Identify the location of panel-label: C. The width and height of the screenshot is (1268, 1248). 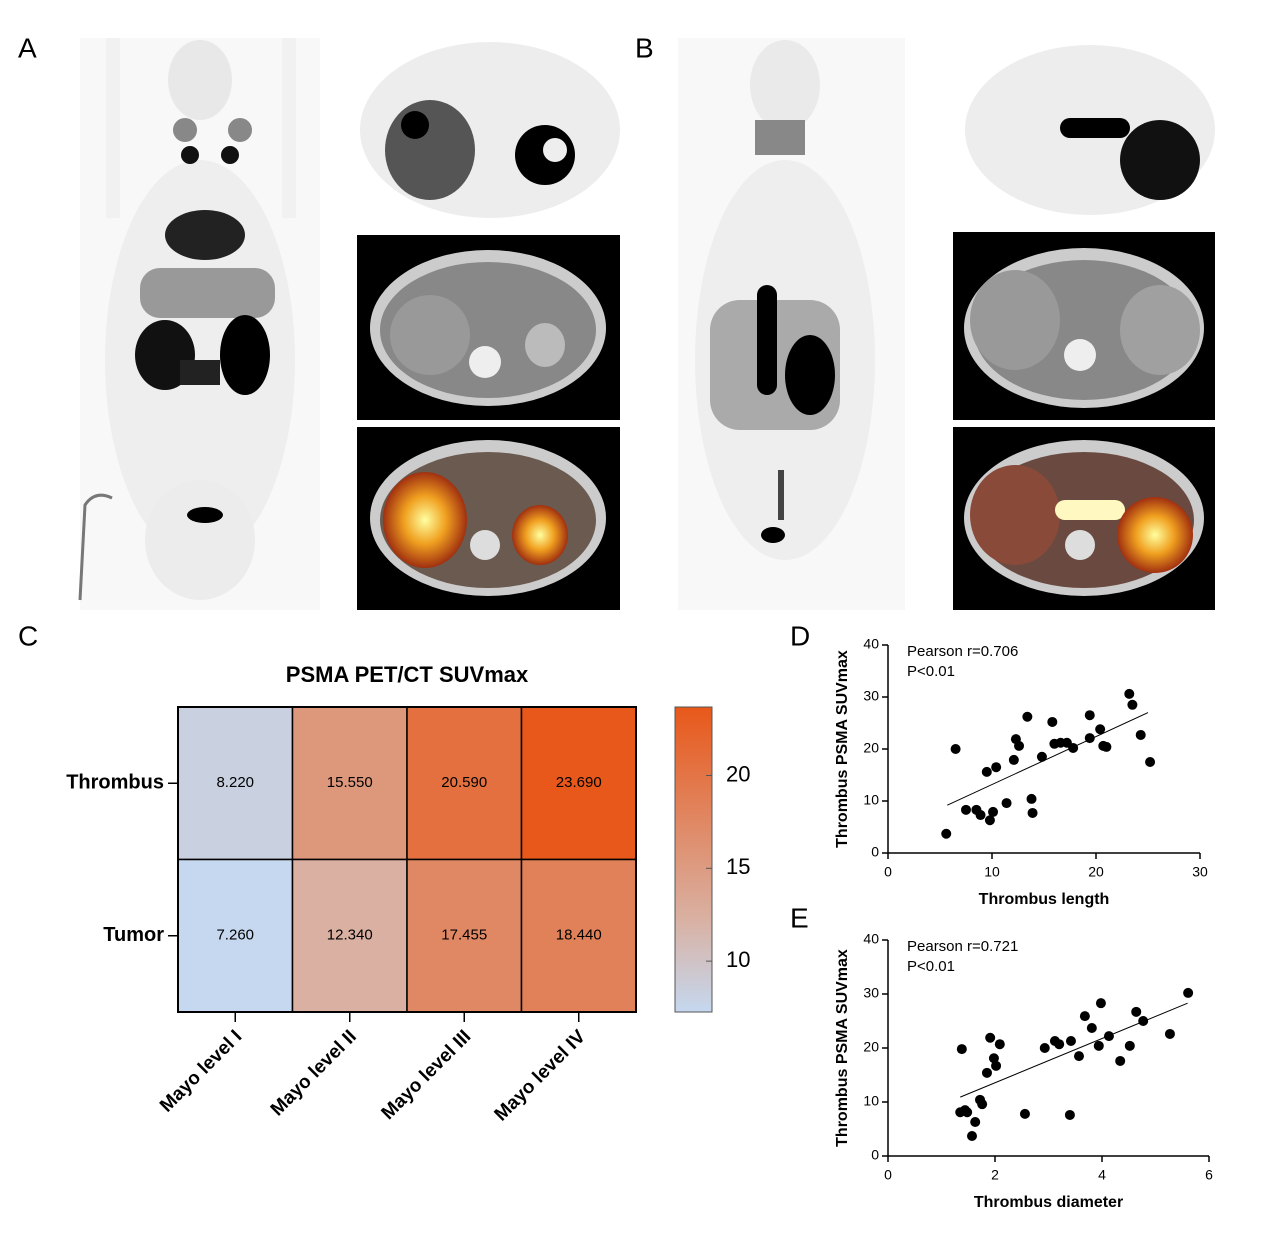
(28, 635).